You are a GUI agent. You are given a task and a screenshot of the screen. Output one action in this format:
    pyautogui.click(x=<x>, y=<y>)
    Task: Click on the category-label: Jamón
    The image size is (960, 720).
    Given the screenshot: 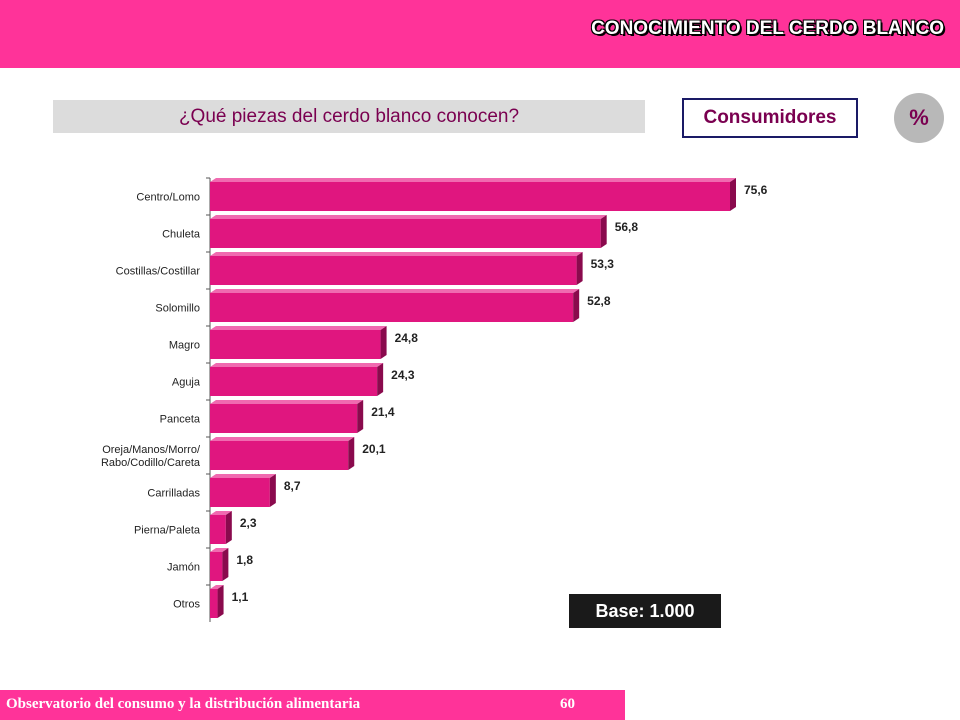 What is the action you would take?
    pyautogui.click(x=183, y=568)
    